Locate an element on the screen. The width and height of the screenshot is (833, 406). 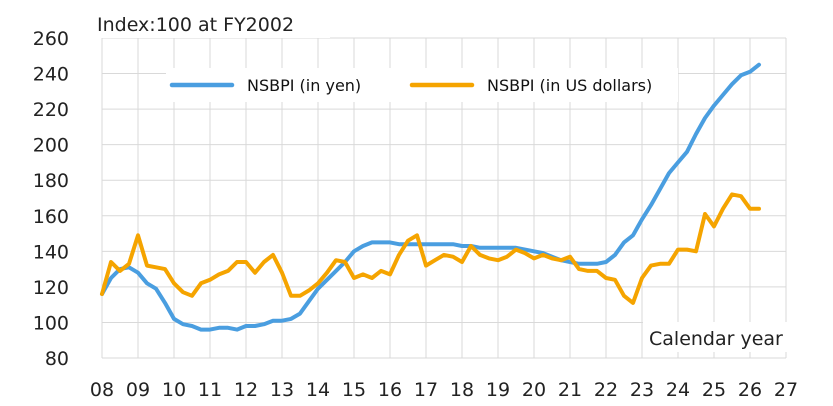
x-tick-label: 16 is located at coordinates (390, 390).